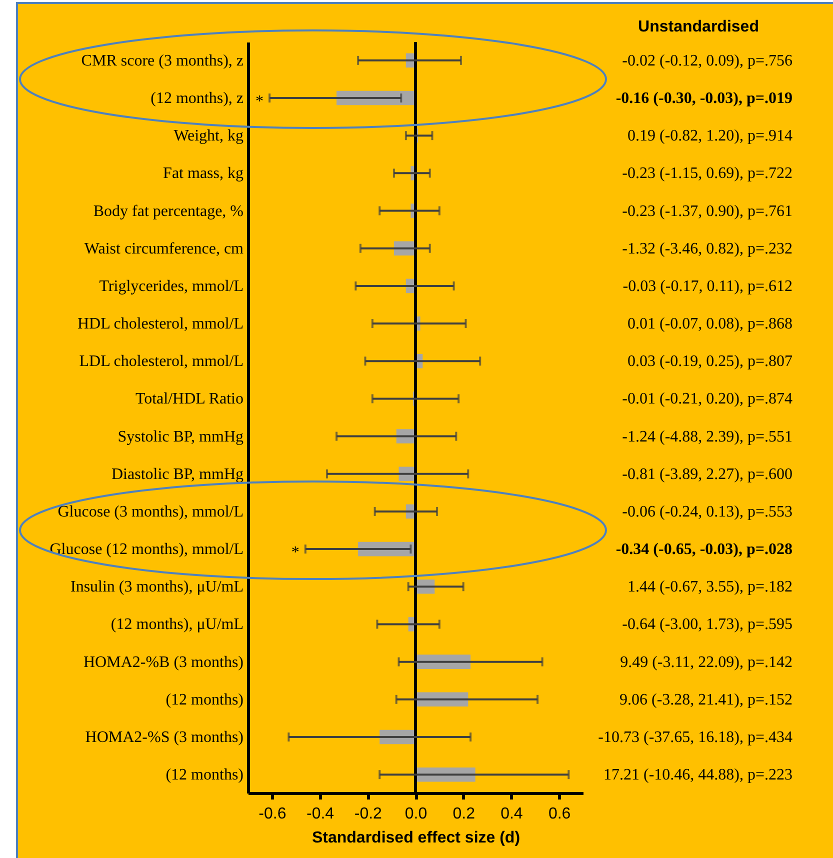 The image size is (833, 858). Describe the element at coordinates (181, 437) in the screenshot. I see `y-tick-label: Systolic BP, mmHg` at that location.